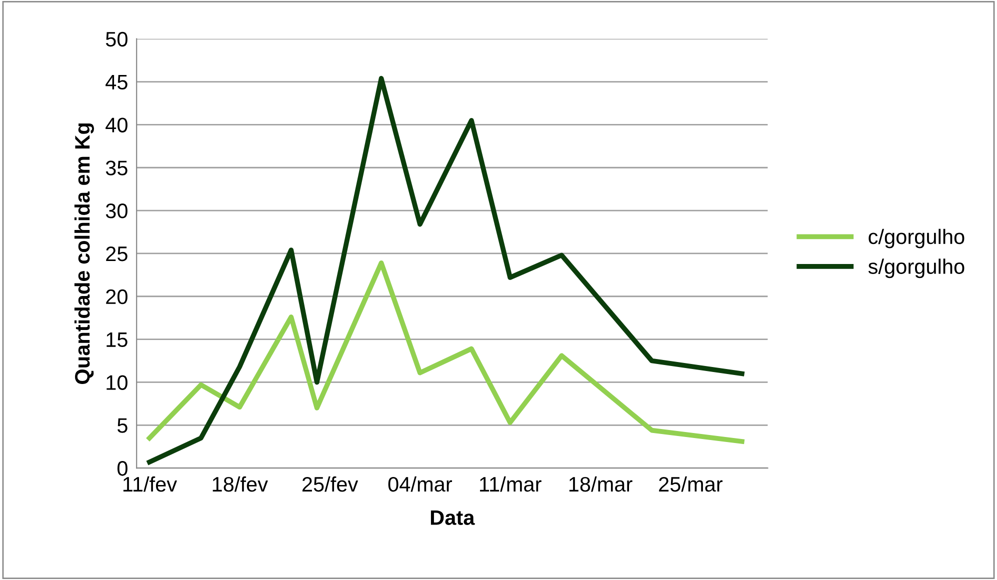  I want to click on x-axis-title: Data, so click(452, 518).